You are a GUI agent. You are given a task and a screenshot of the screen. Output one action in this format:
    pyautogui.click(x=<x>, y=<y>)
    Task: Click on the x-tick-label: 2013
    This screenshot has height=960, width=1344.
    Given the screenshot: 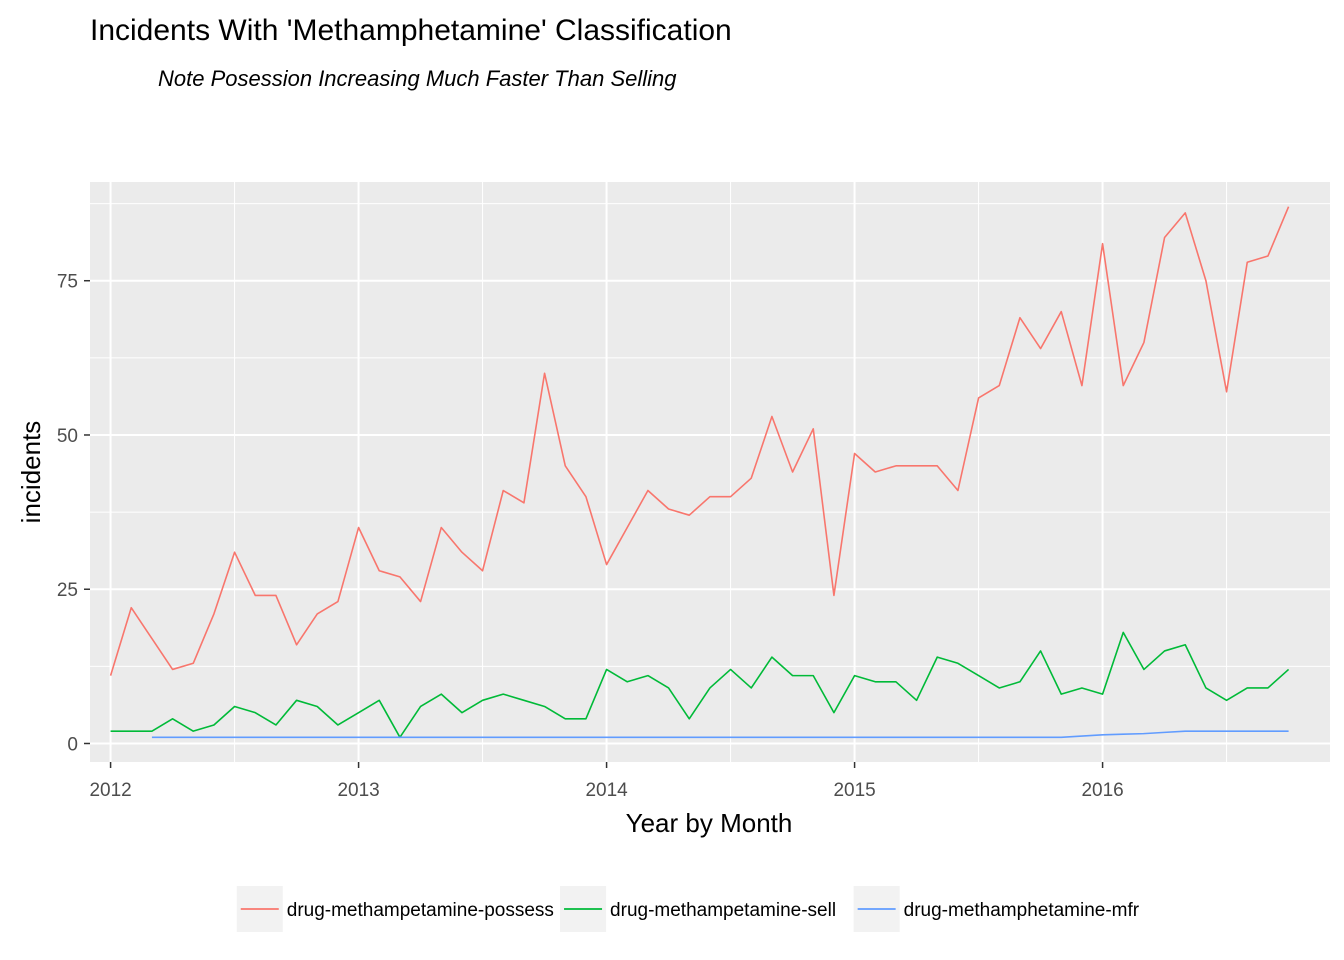 What is the action you would take?
    pyautogui.click(x=358, y=790)
    